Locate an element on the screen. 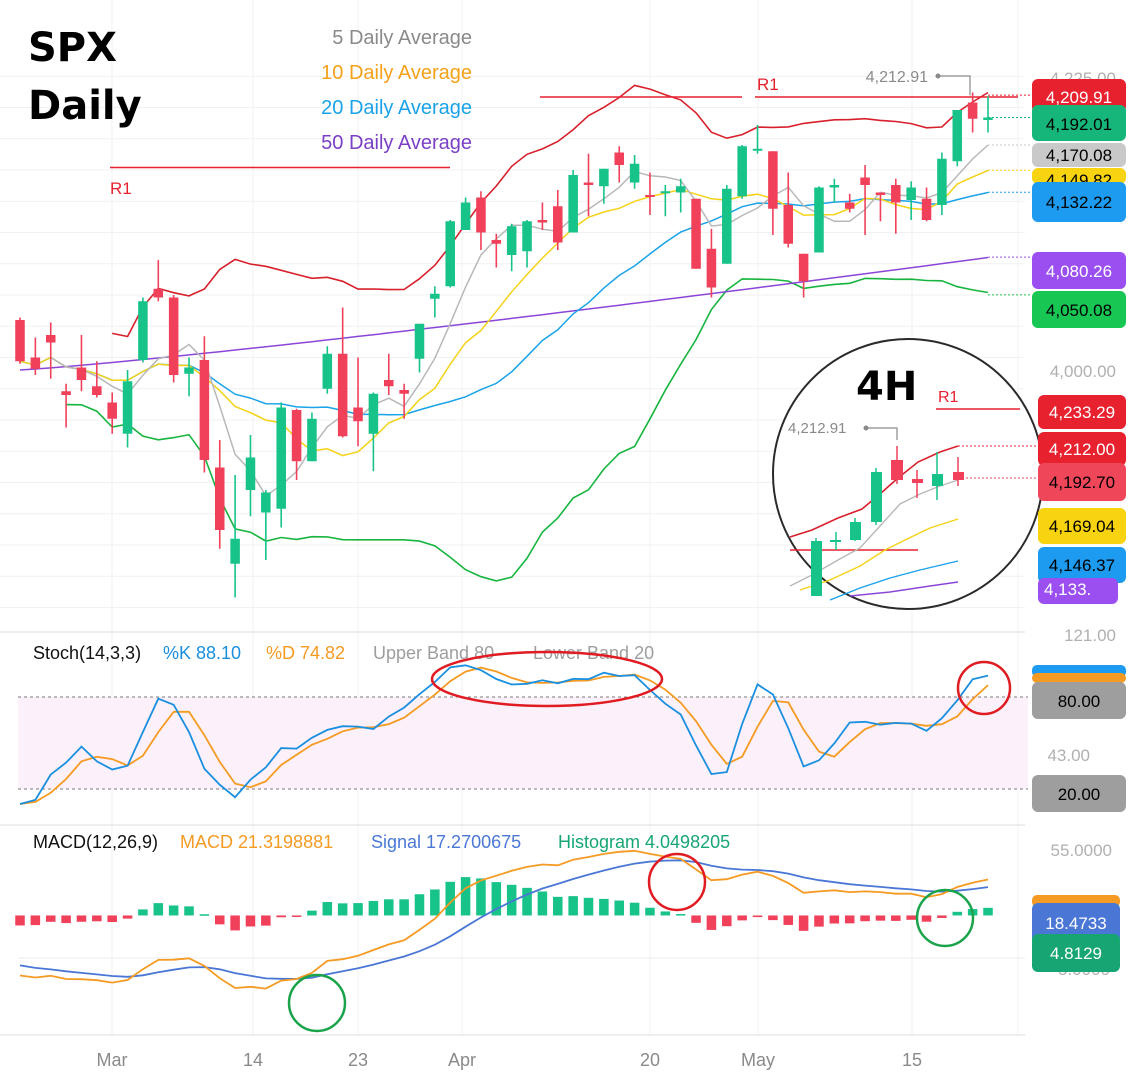  r1-levels is located at coordinates (564, 132).